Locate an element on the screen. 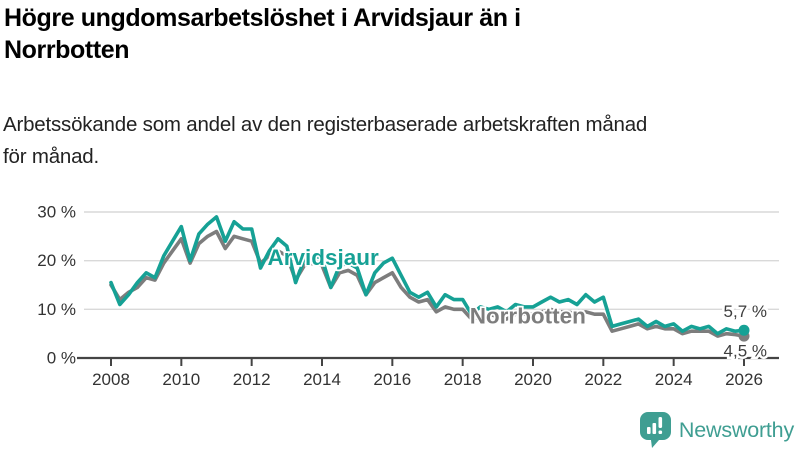 The width and height of the screenshot is (800, 450). subtitle-line-2: för månad. is located at coordinates (51, 156).